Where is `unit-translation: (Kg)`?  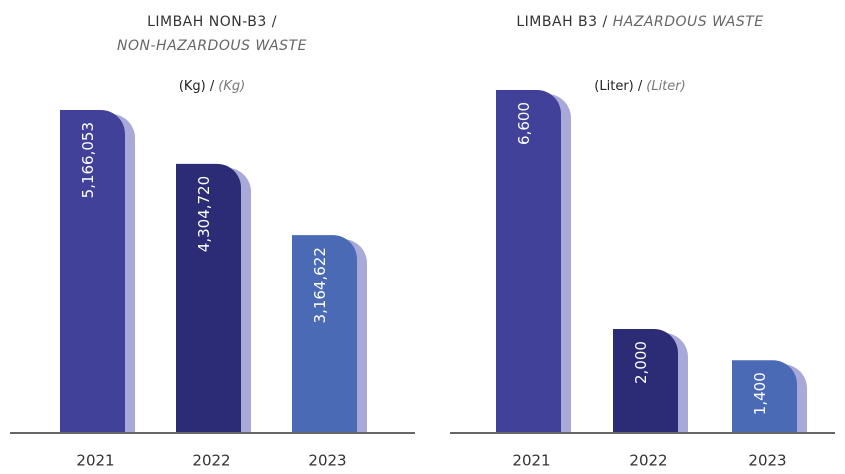 unit-translation: (Kg) is located at coordinates (231, 86).